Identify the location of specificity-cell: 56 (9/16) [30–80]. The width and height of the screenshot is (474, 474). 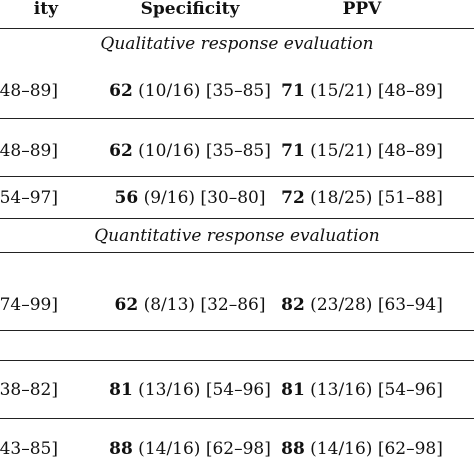
(190, 198).